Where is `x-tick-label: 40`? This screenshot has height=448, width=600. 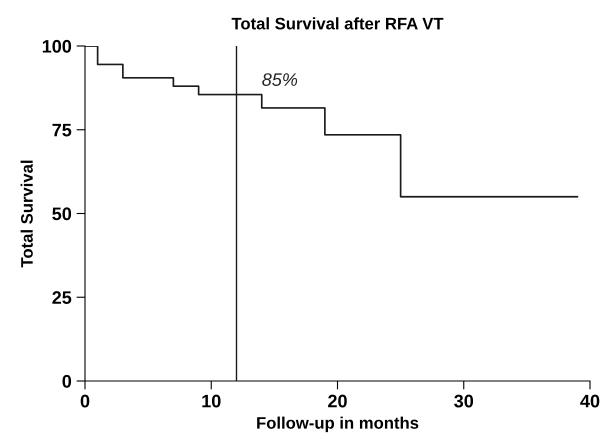 x-tick-label: 40 is located at coordinates (590, 401).